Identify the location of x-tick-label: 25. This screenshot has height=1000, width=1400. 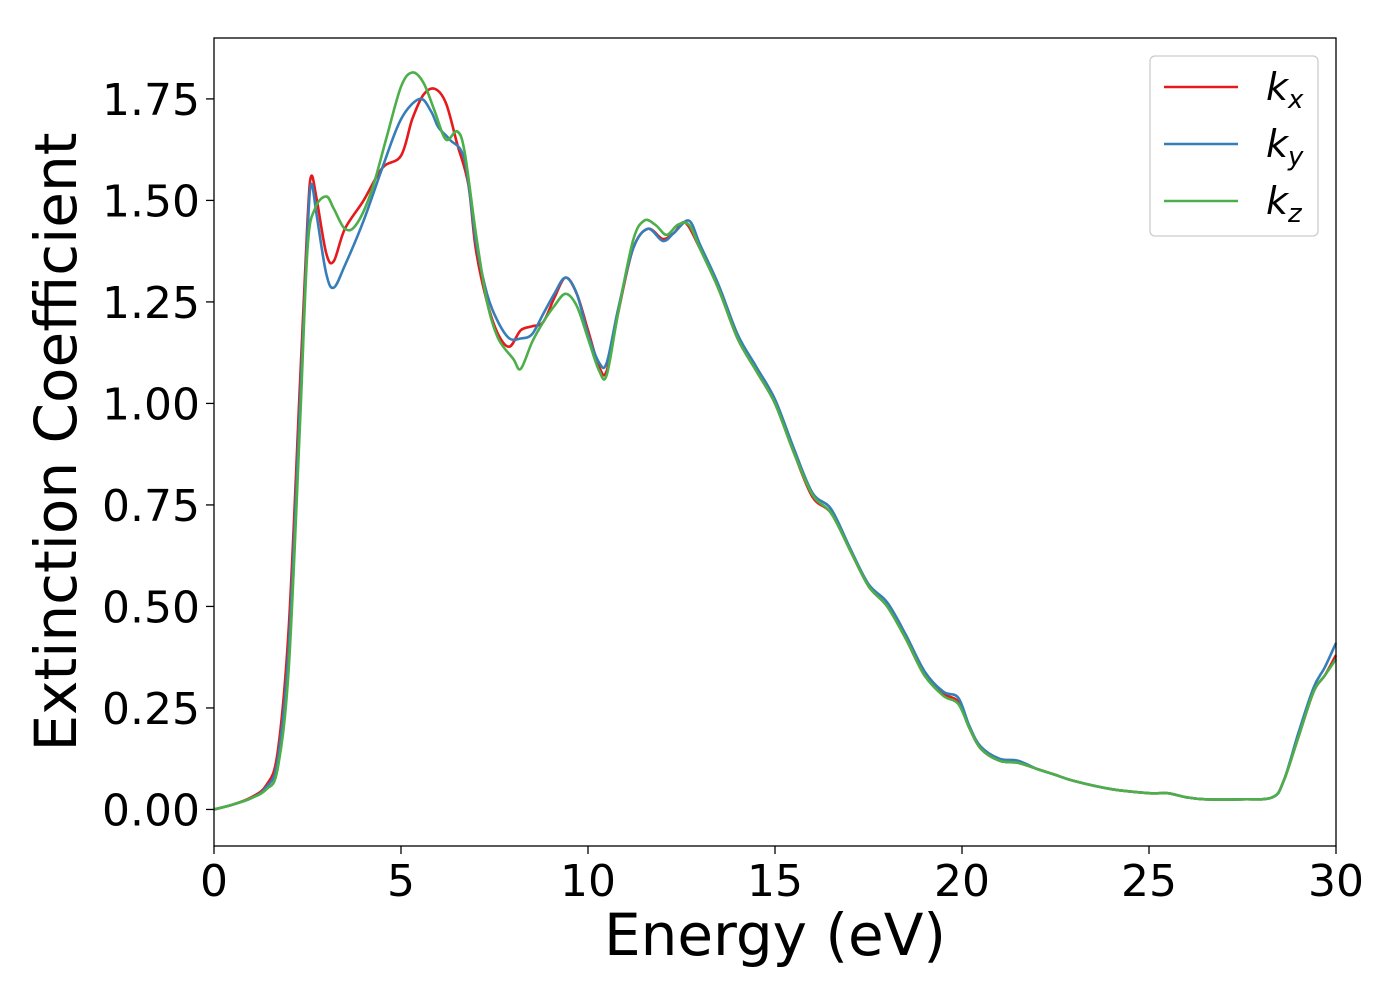
(1149, 881).